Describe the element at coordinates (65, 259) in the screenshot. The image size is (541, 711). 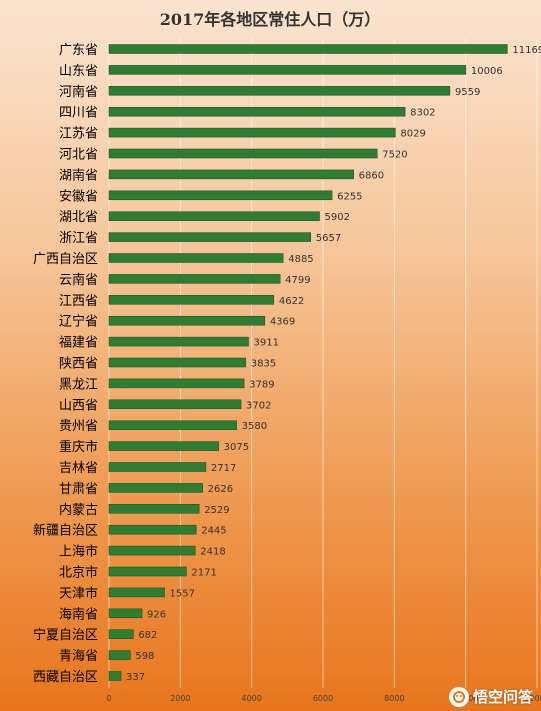
I see `category-label: 广西自治区` at that location.